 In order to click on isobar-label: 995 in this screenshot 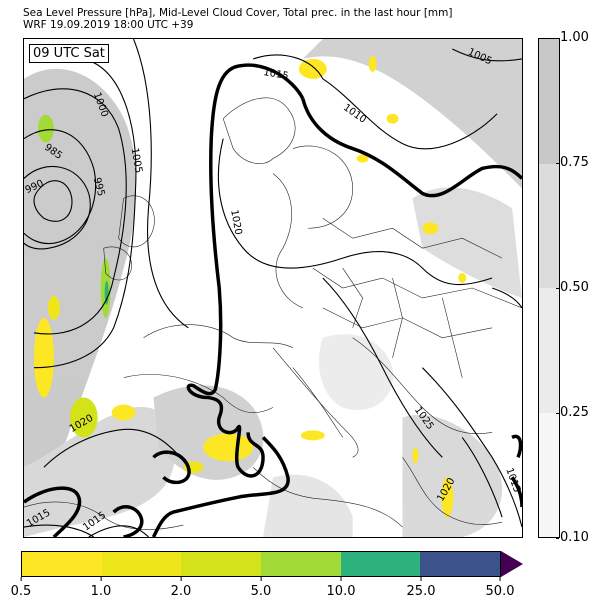, I will do `click(99, 186)`.